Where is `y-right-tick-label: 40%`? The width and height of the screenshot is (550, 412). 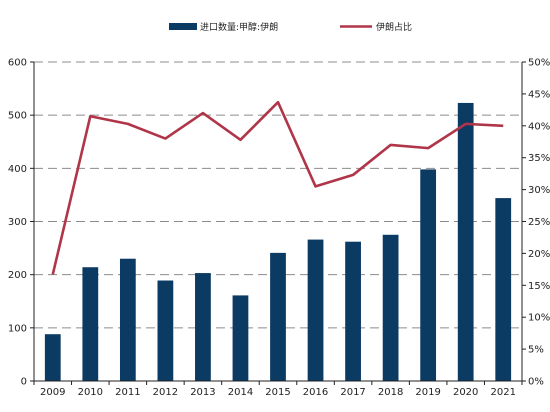
y-right-tick-label: 40% is located at coordinates (539, 126).